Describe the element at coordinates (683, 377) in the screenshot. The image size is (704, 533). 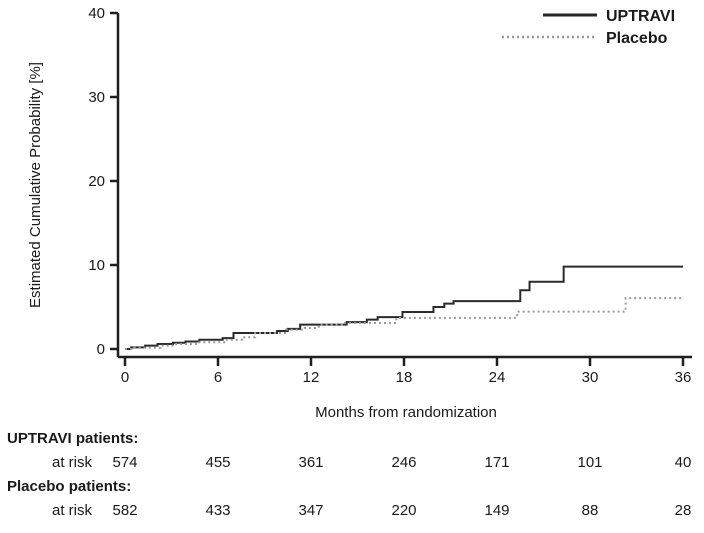
I see `x-tick-label: 36` at that location.